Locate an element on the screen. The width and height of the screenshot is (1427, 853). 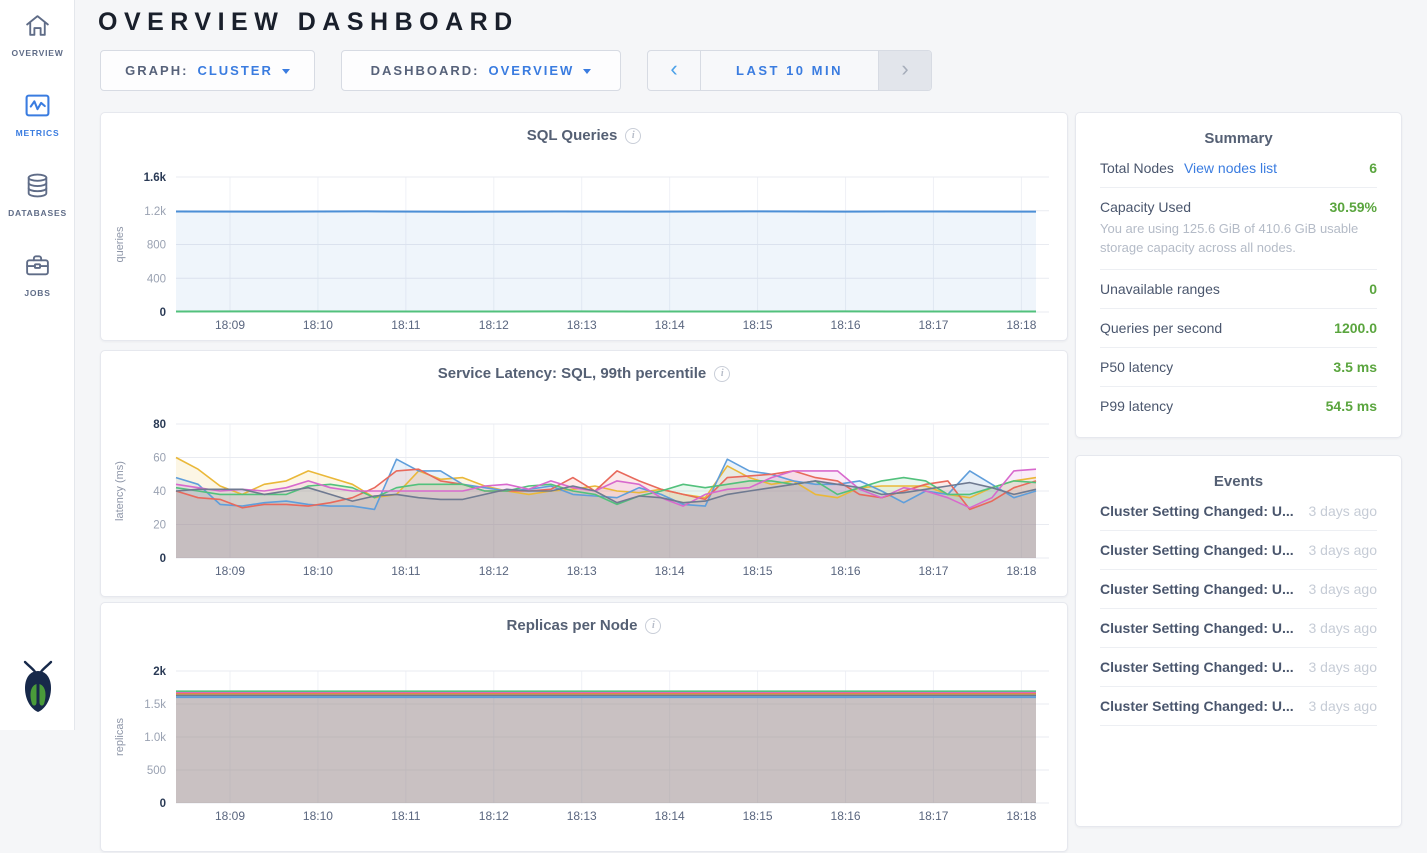
dashboard-dropdown-value: OVERVIEW is located at coordinates (532, 70).